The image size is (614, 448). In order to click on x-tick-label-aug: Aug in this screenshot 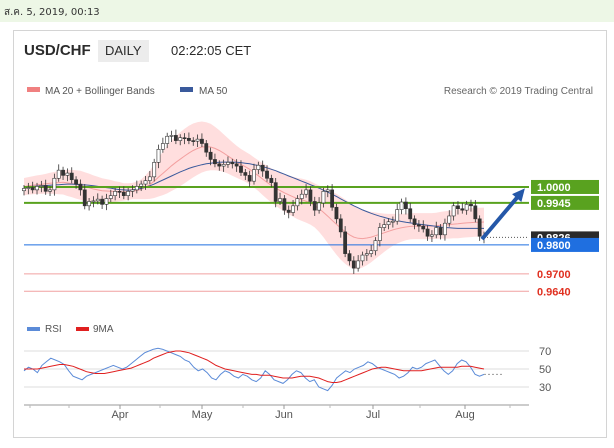, I will do `click(465, 415)`.